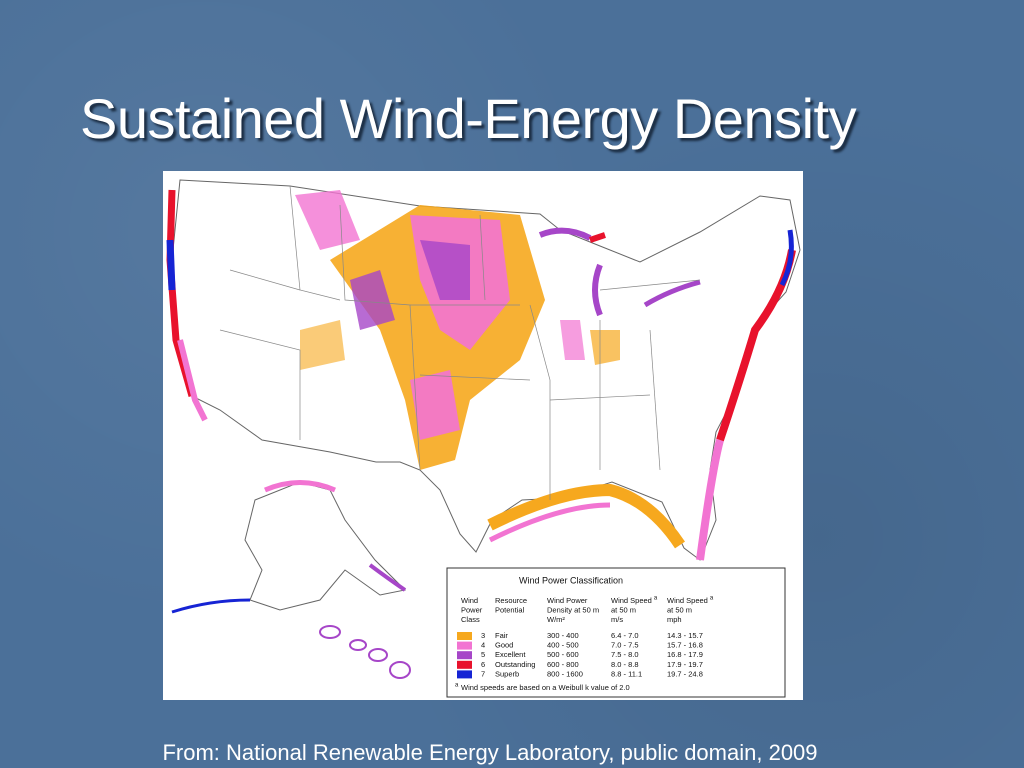  What do you see at coordinates (563, 654) in the screenshot?
I see `legend-cell: 500 - 600` at bounding box center [563, 654].